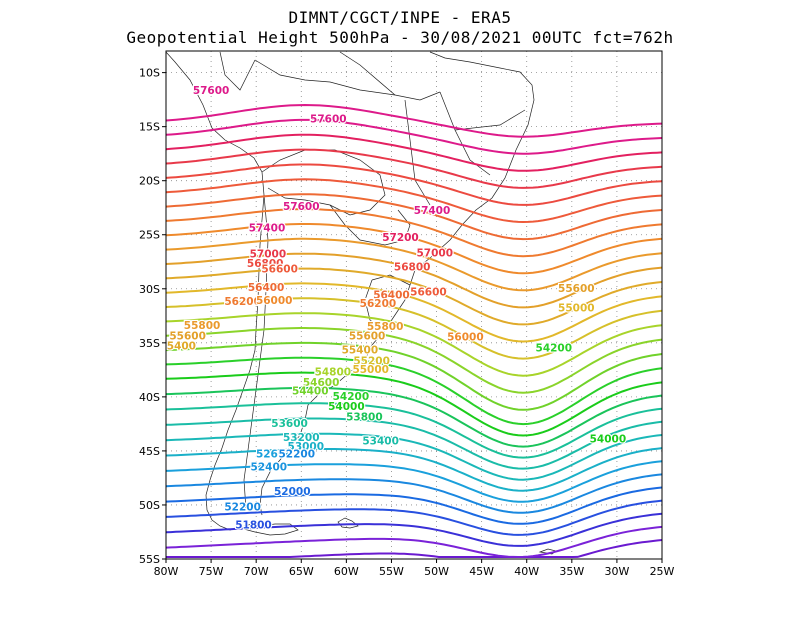  Describe the element at coordinates (149, 451) in the screenshot. I see `lat-tick-label: 45S` at that location.